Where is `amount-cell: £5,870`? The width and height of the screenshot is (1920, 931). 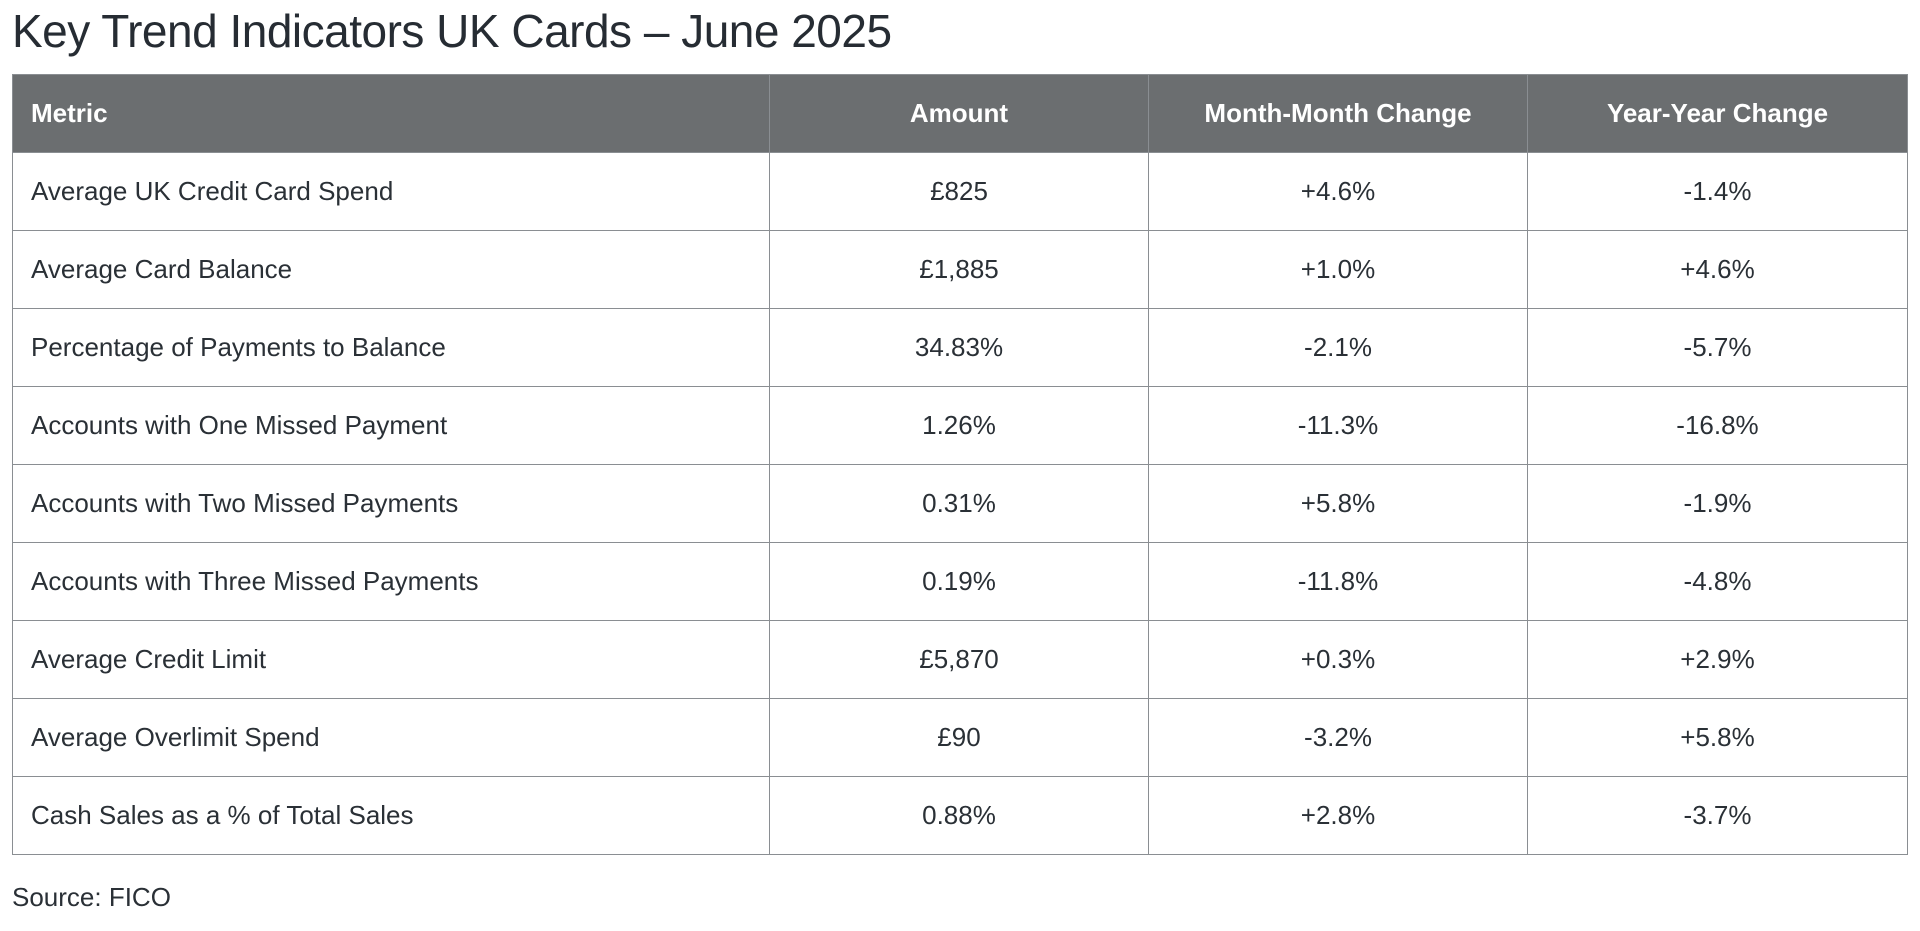
amount-cell: £5,870 is located at coordinates (959, 659).